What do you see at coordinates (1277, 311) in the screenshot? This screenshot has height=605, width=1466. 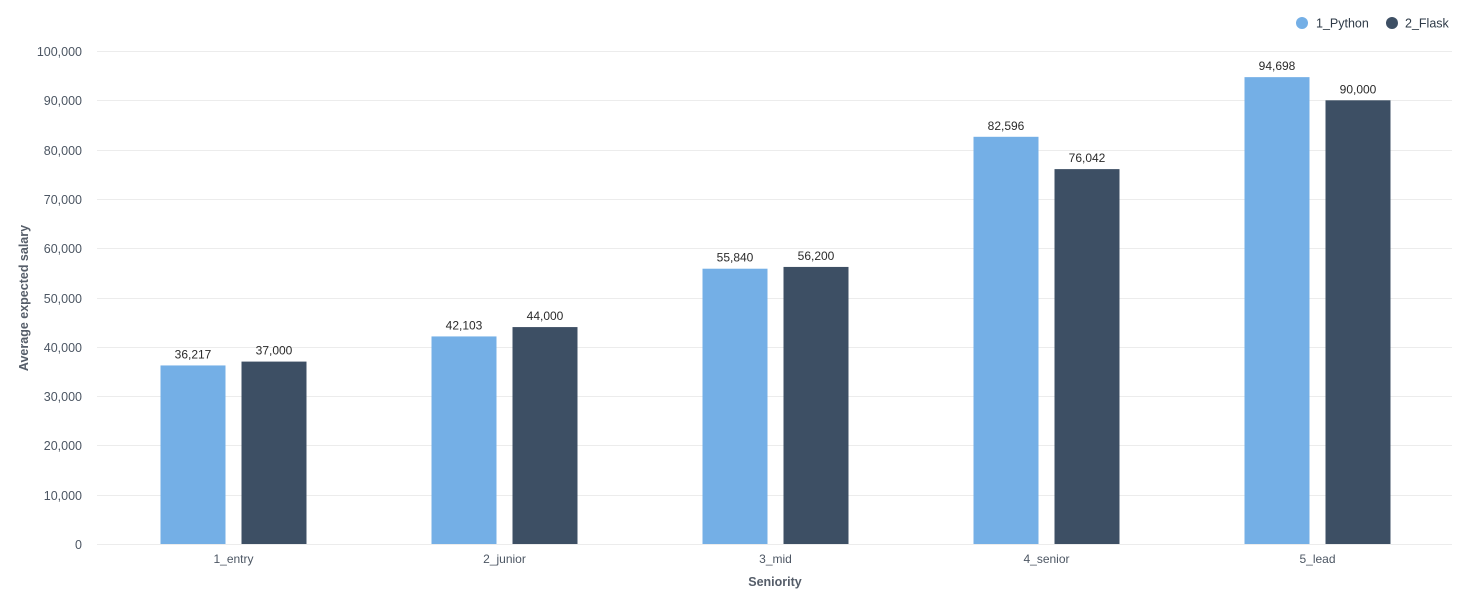 I see `bar-1-python-5_lead` at bounding box center [1277, 311].